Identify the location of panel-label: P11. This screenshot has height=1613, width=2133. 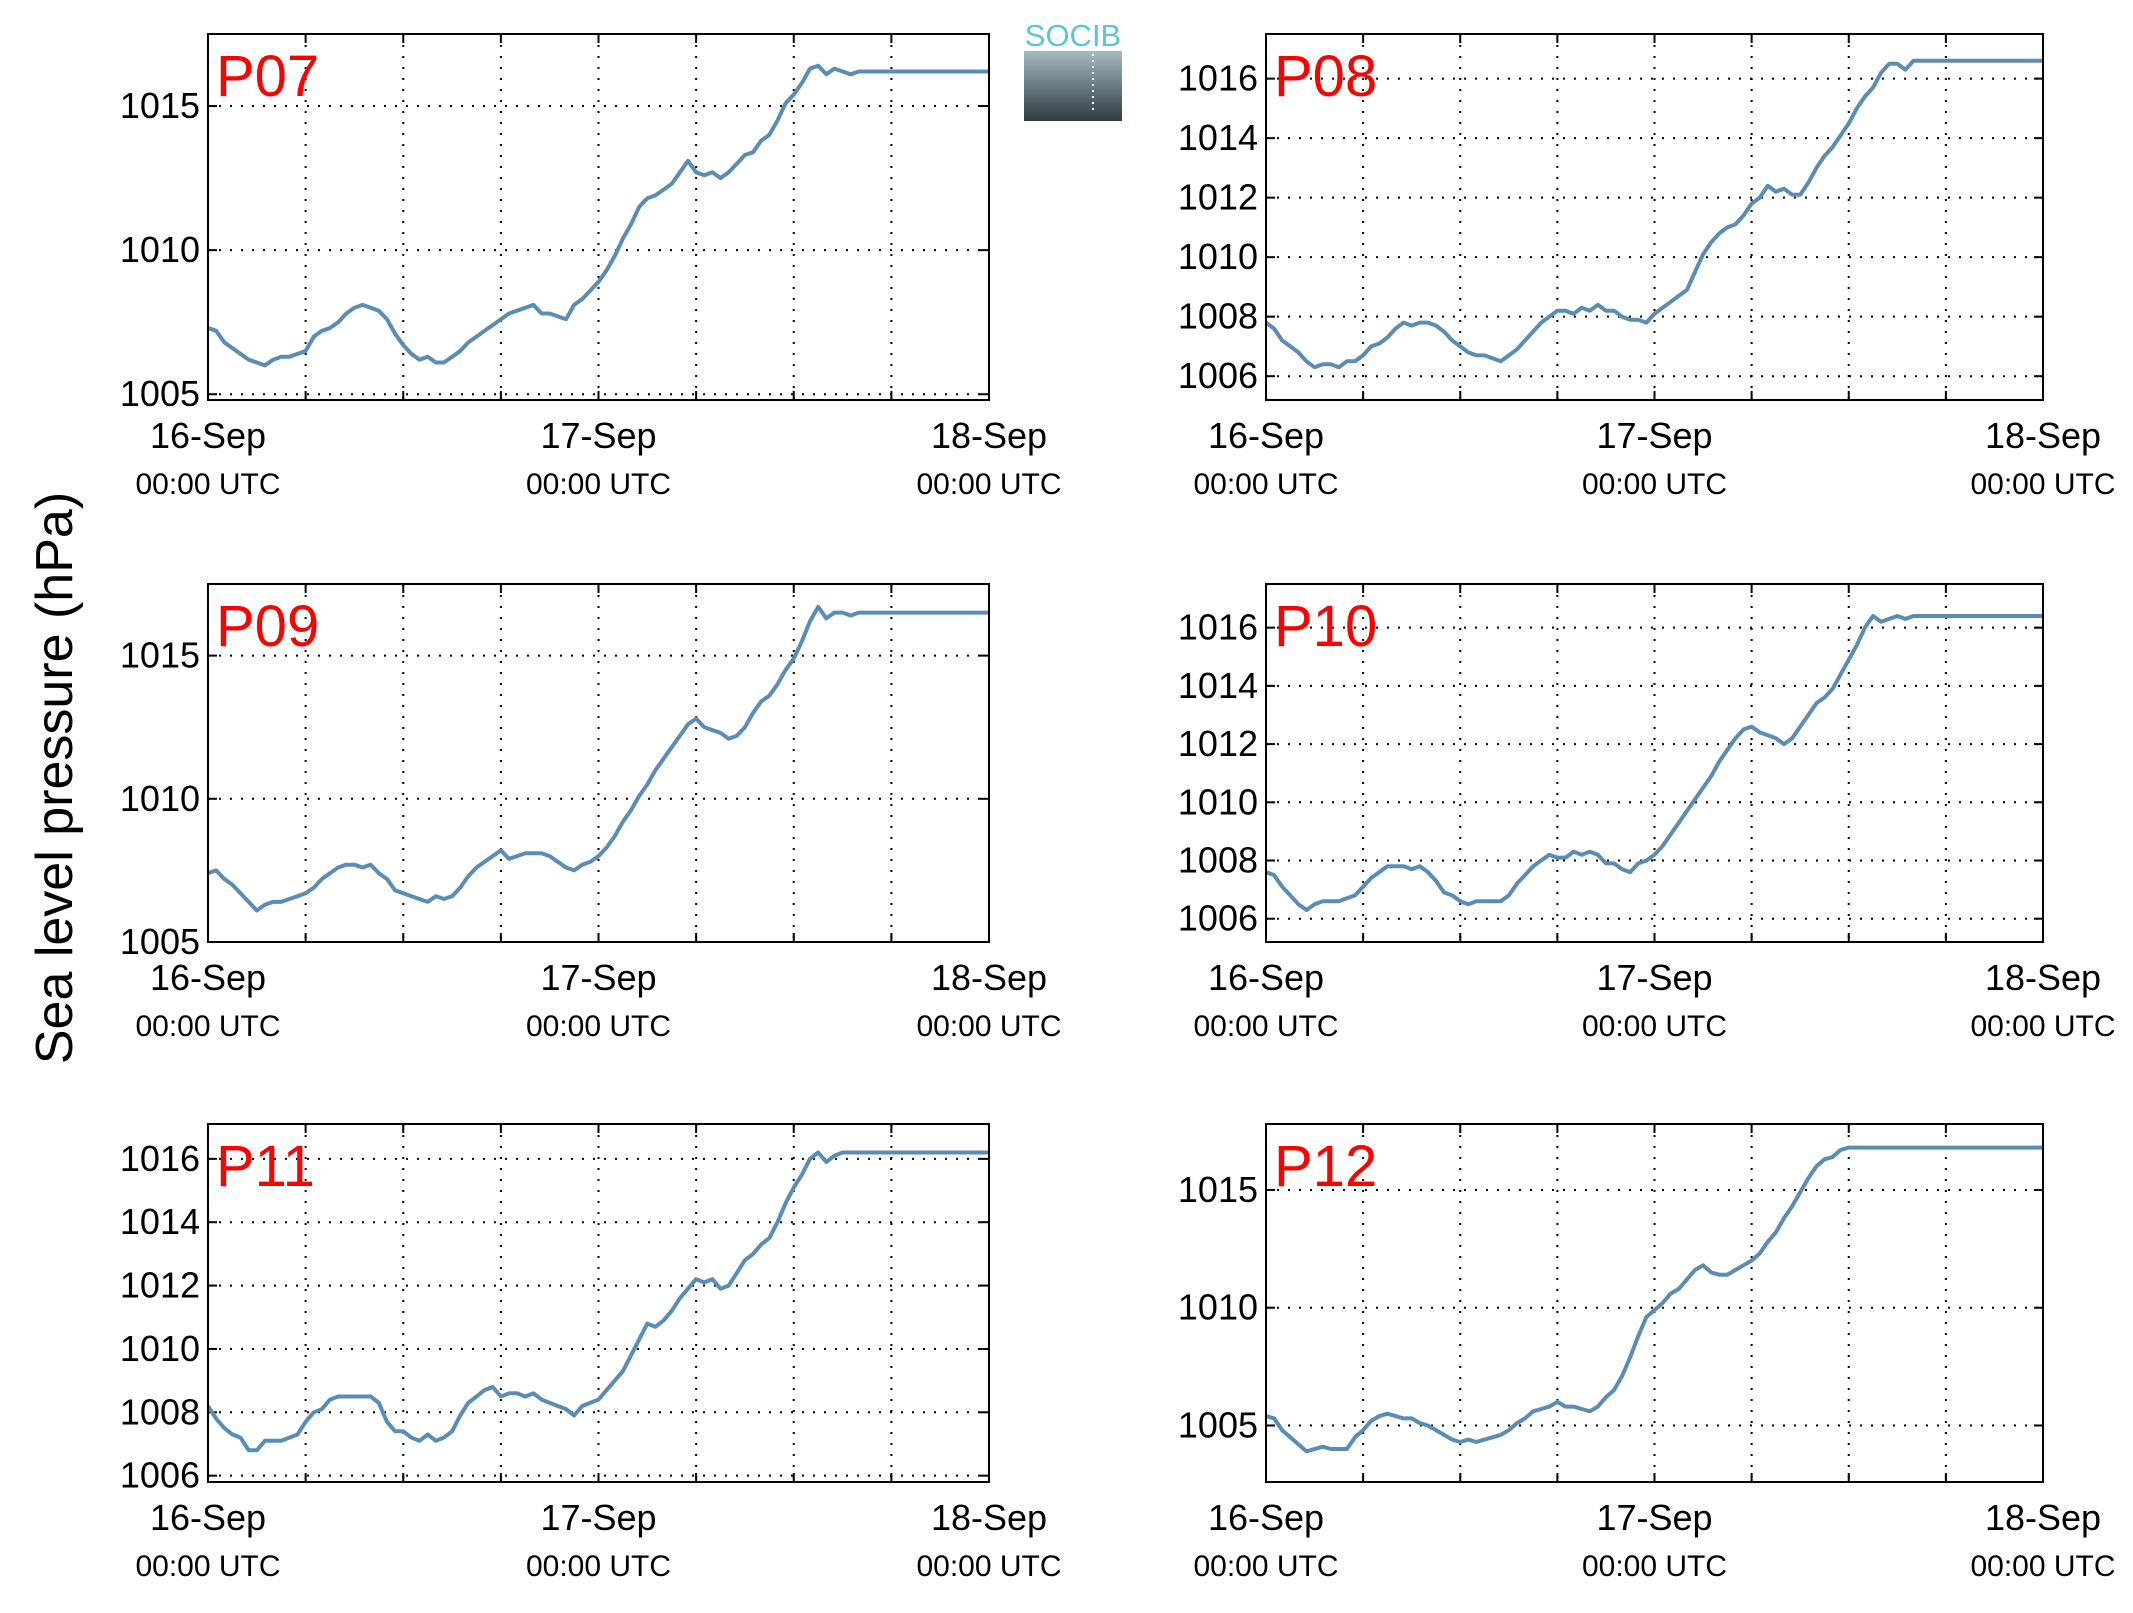
(265, 1166).